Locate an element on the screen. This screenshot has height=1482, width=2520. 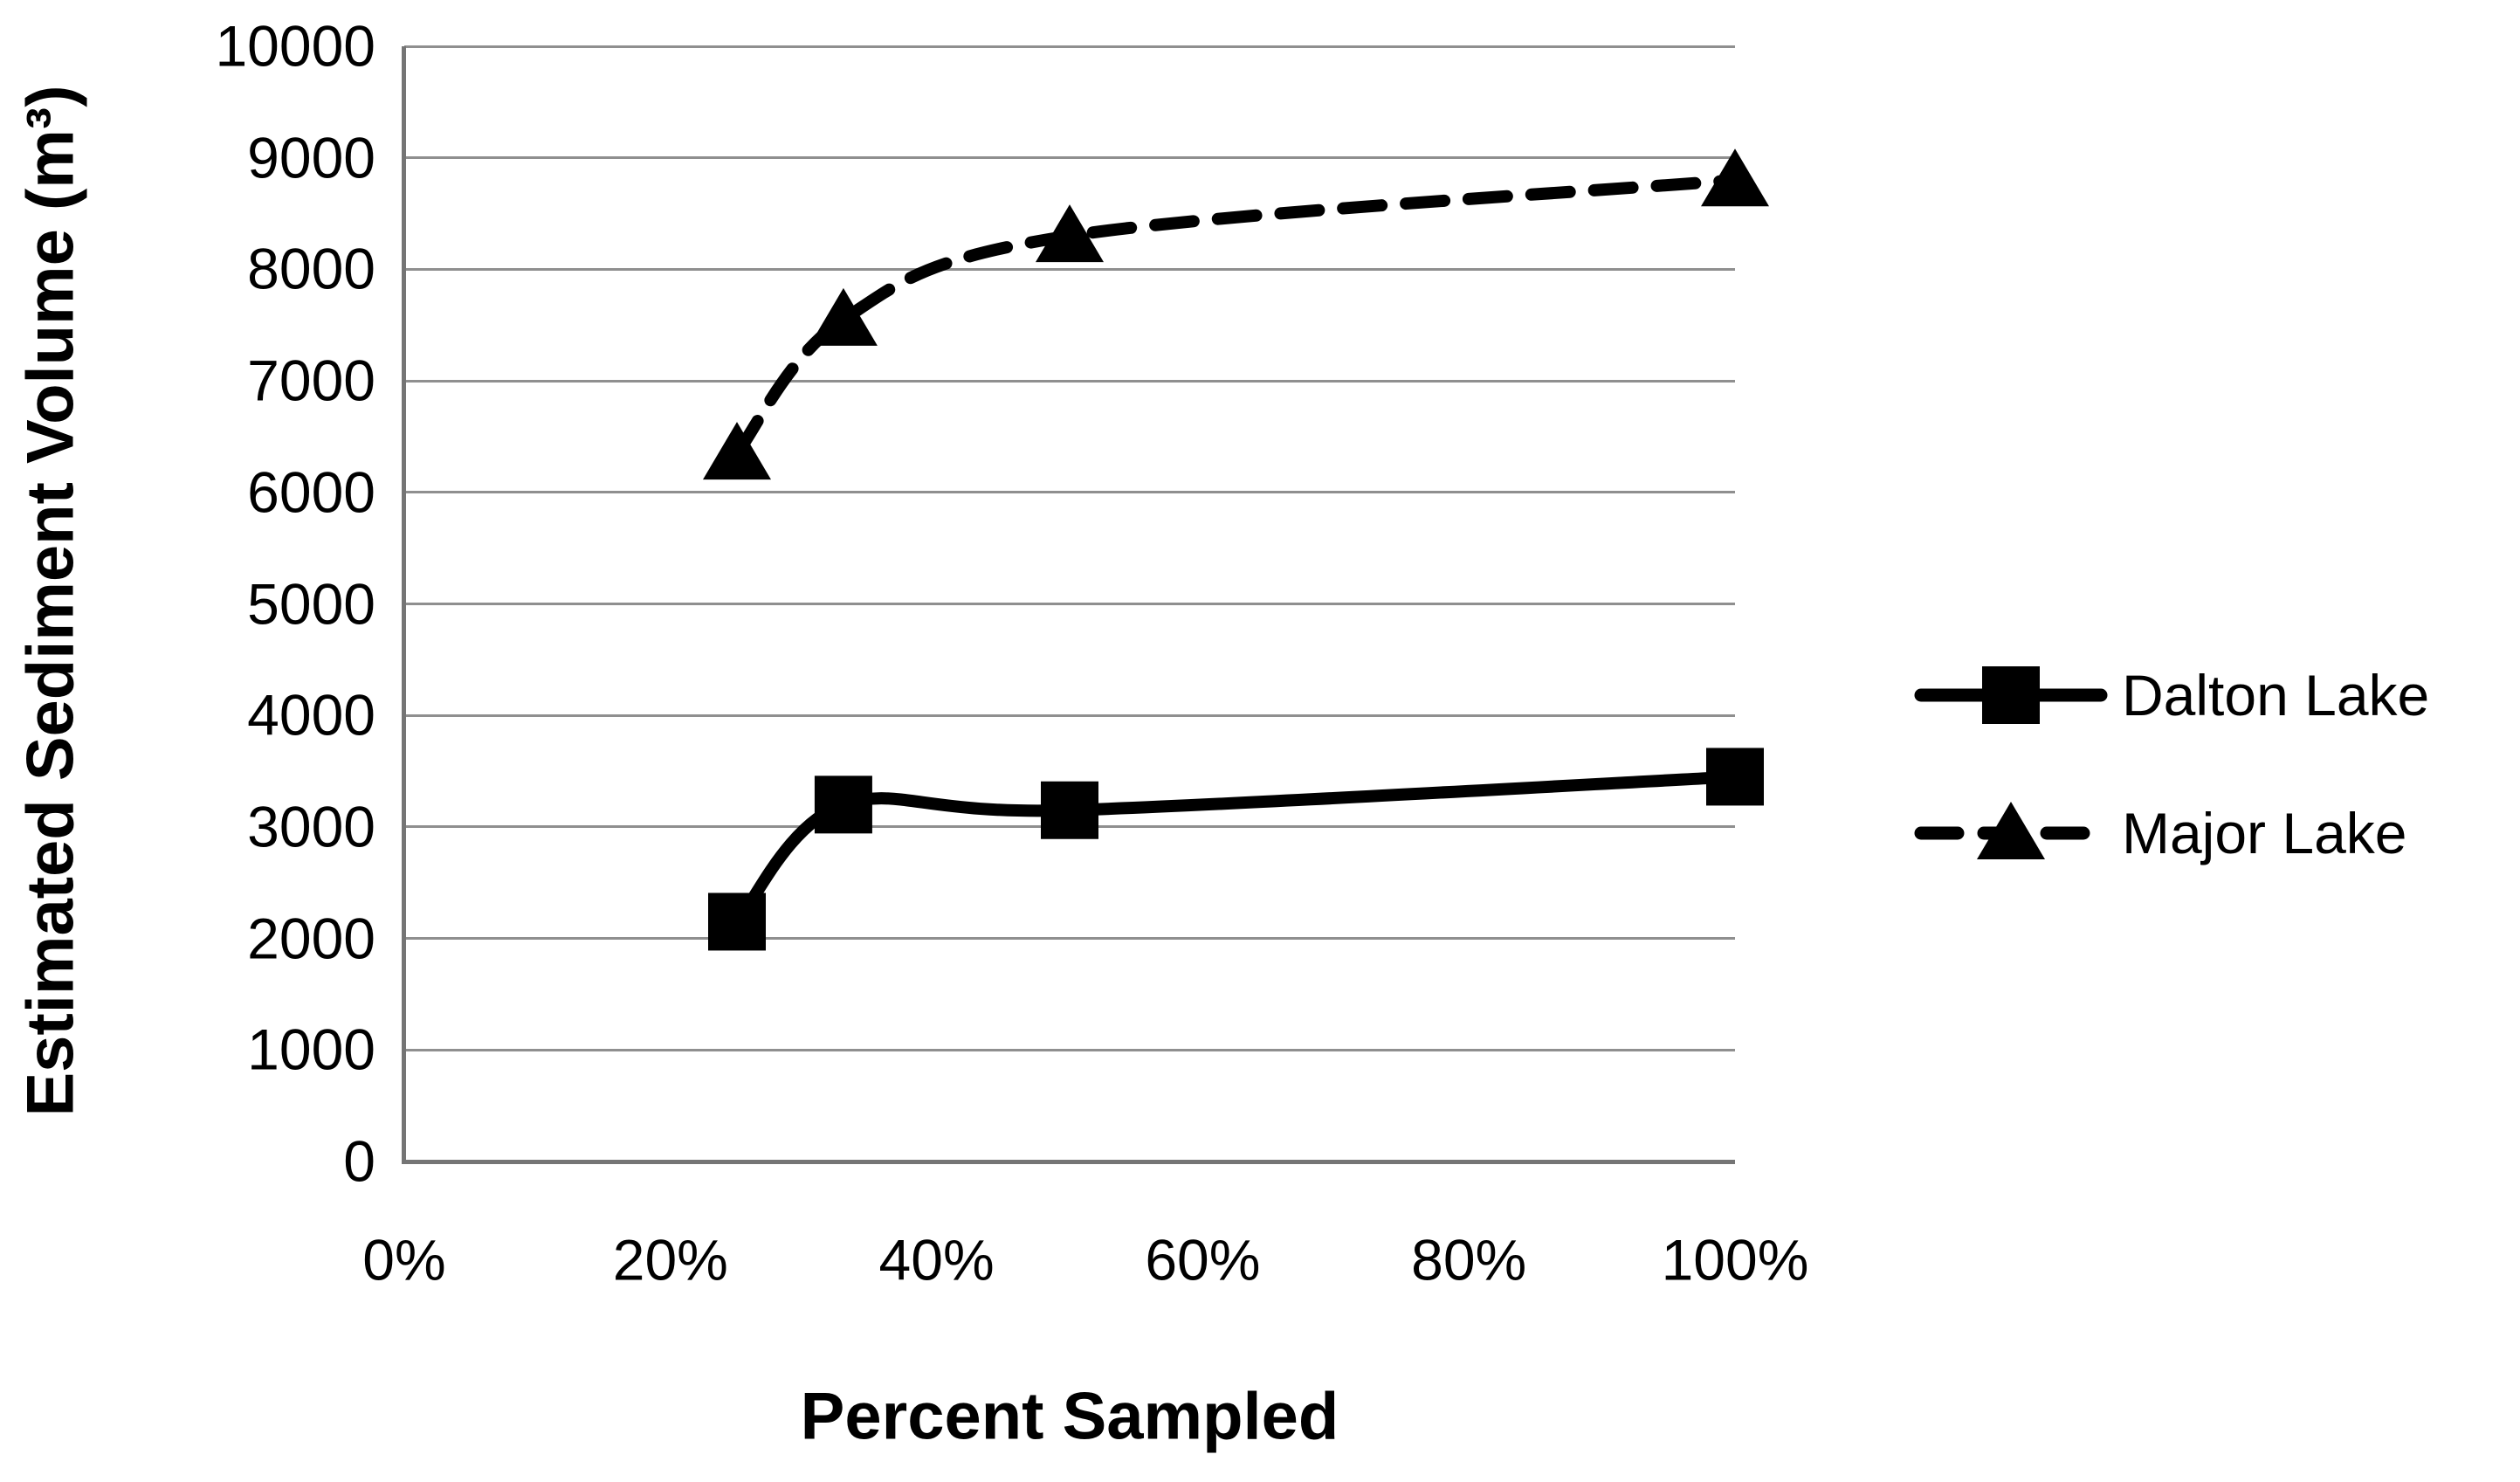
y-axis-title: Estimated Sediment Volume (m³) is located at coordinates (50, 601).